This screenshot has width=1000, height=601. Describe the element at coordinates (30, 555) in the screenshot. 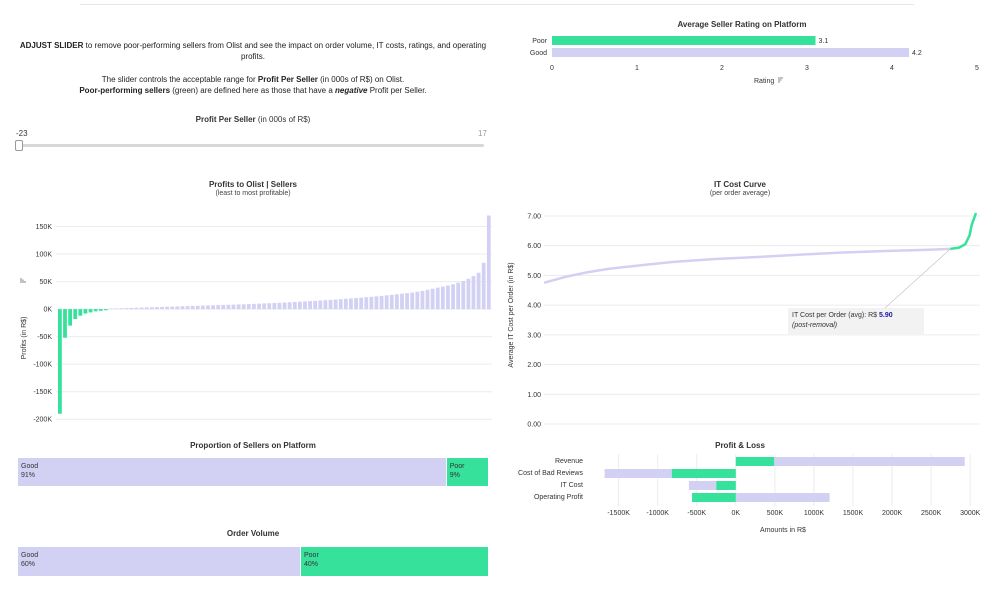

I see `volume-good-name: Good` at that location.